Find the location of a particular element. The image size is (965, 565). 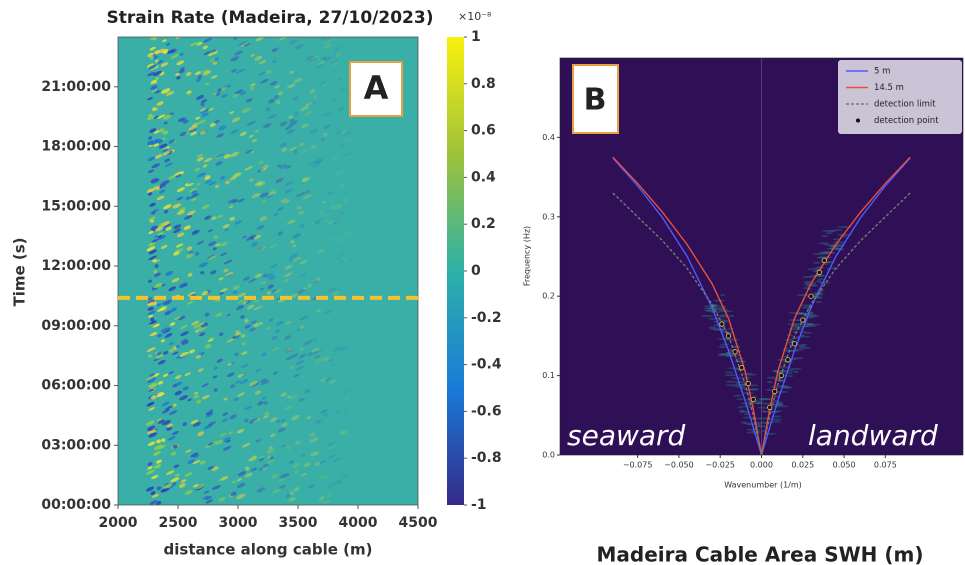

detection-point is located at coordinates (811, 296).